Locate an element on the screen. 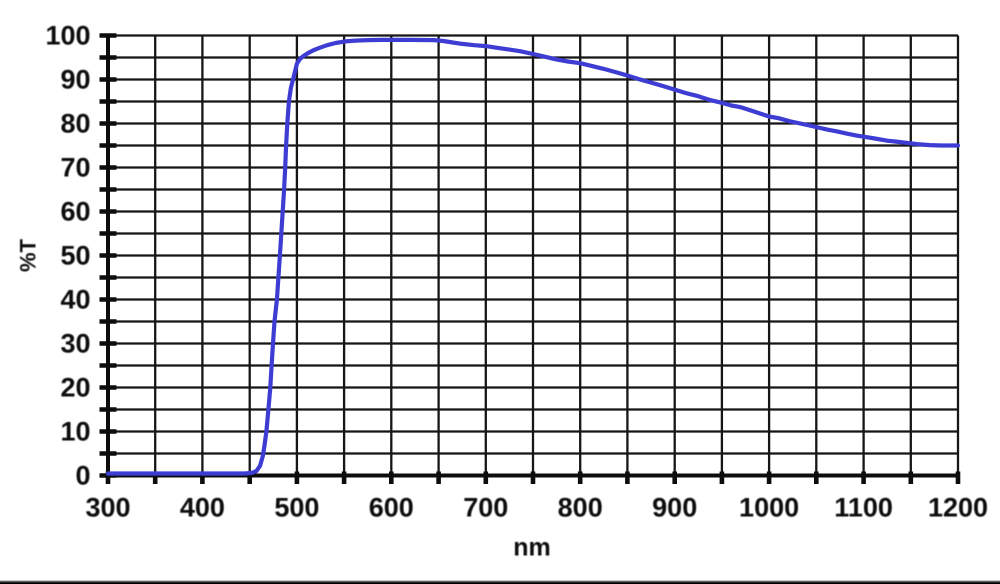 Image resolution: width=1000 pixels, height=584 pixels. svg-text: 100 is located at coordinates (67, 36).